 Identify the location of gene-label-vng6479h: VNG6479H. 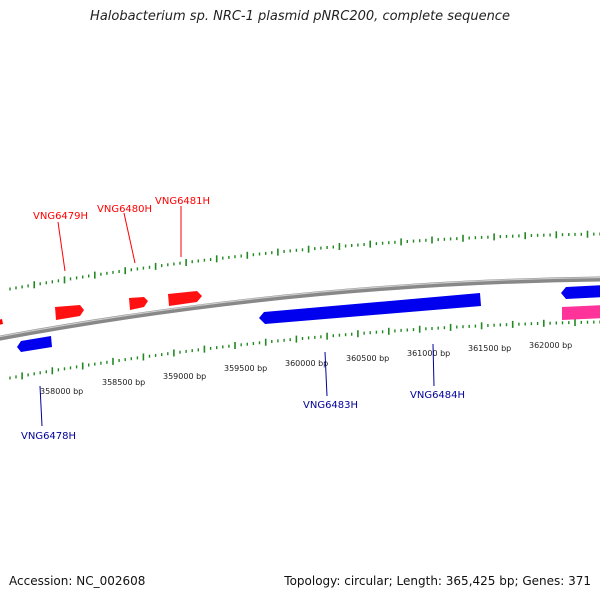
(60, 216).